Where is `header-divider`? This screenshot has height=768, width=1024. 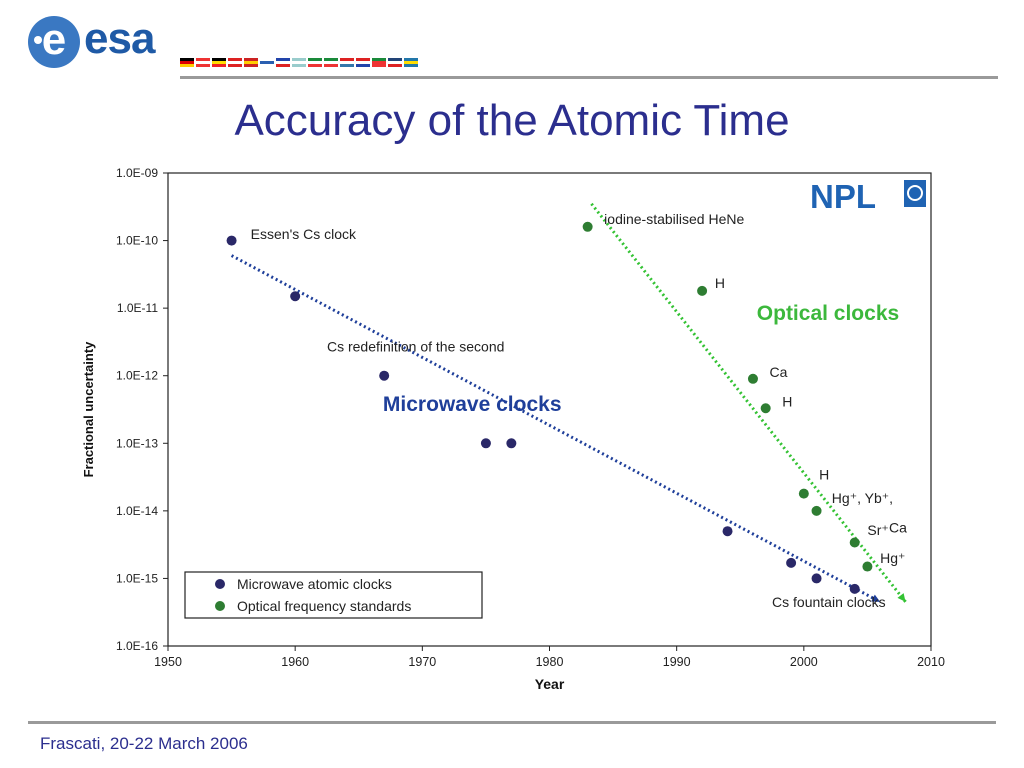
header-divider is located at coordinates (589, 77).